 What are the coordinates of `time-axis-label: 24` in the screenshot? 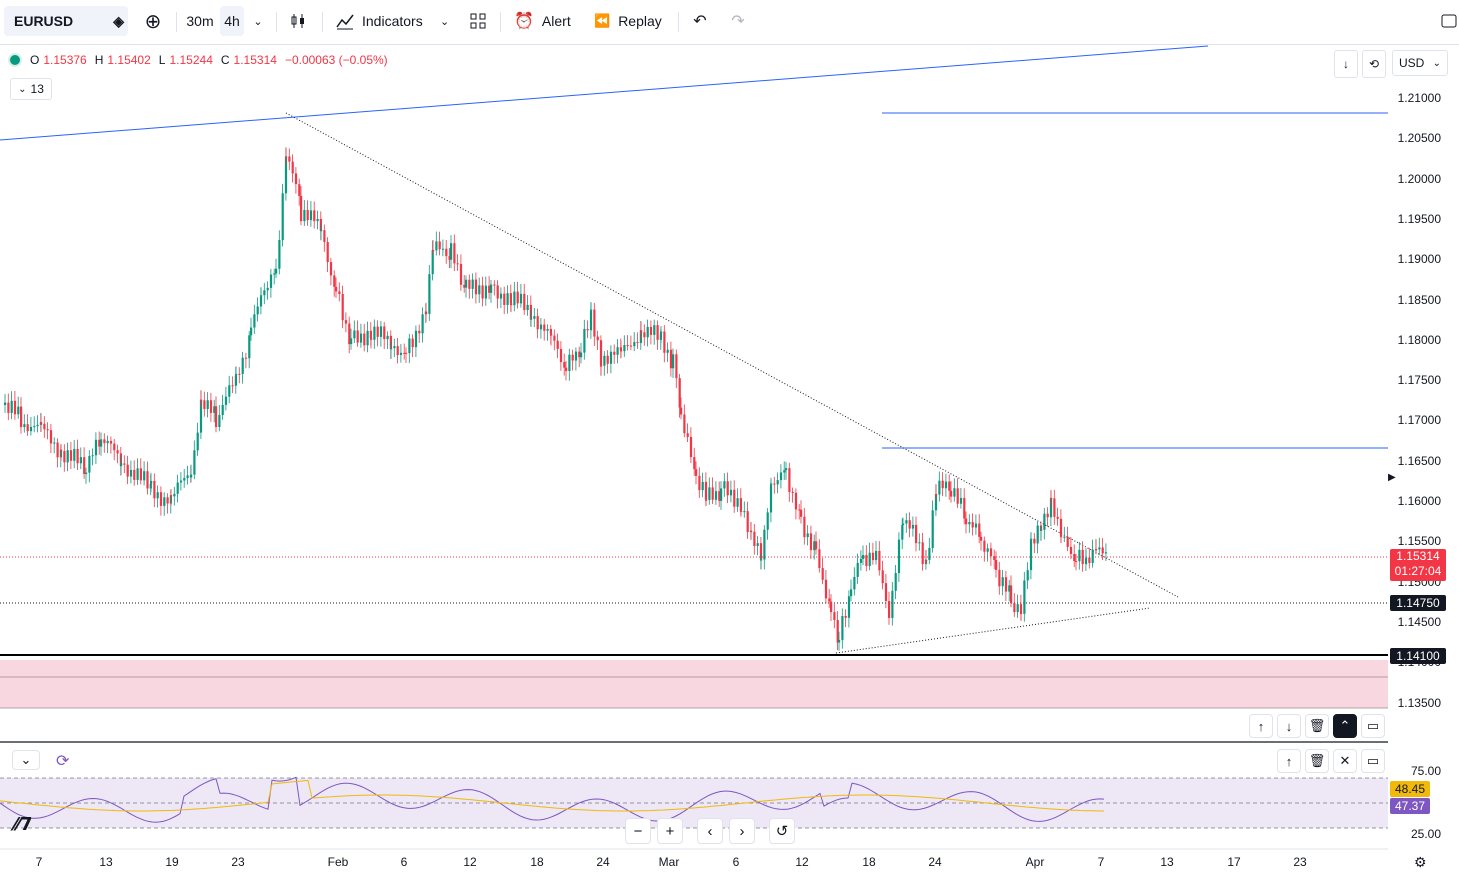 It's located at (603, 862).